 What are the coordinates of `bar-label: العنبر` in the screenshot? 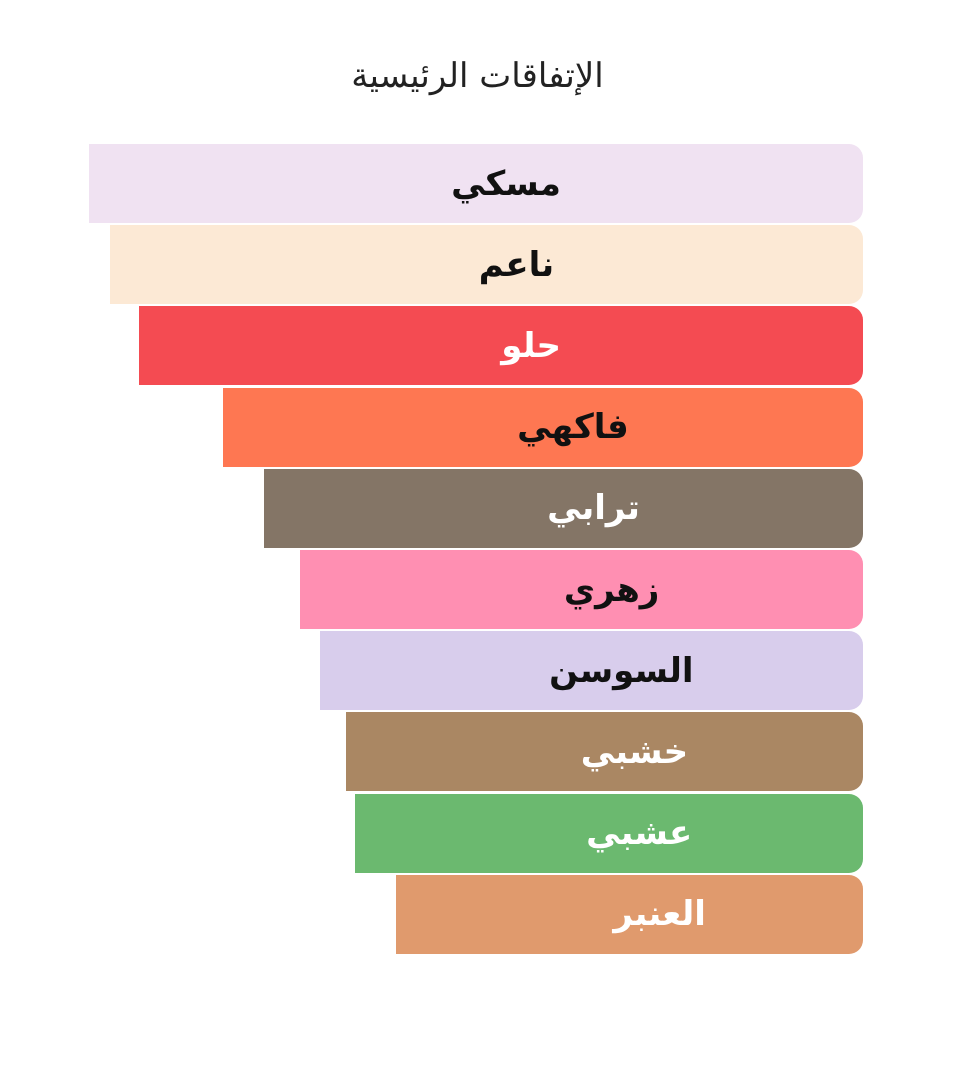 It's located at (659, 914).